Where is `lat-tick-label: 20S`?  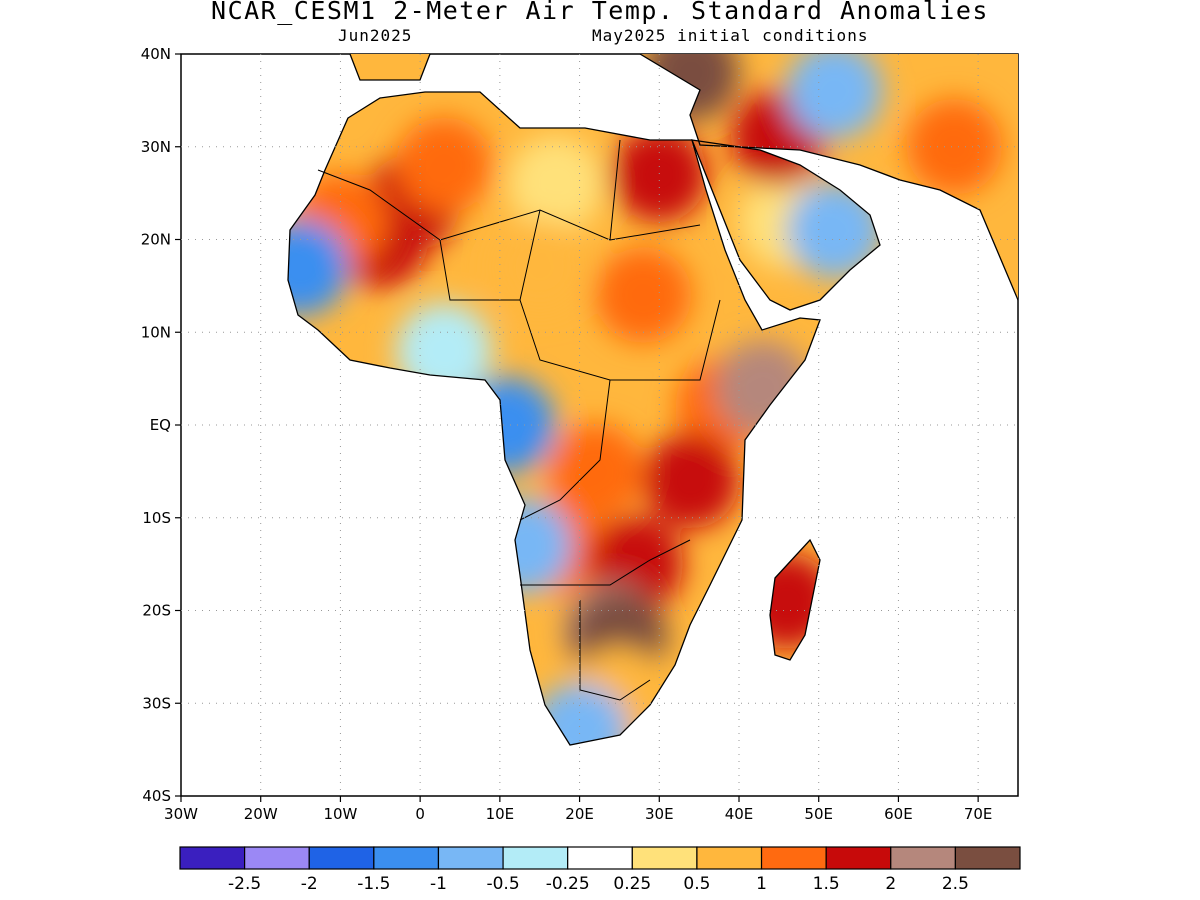 lat-tick-label: 20S is located at coordinates (156, 611).